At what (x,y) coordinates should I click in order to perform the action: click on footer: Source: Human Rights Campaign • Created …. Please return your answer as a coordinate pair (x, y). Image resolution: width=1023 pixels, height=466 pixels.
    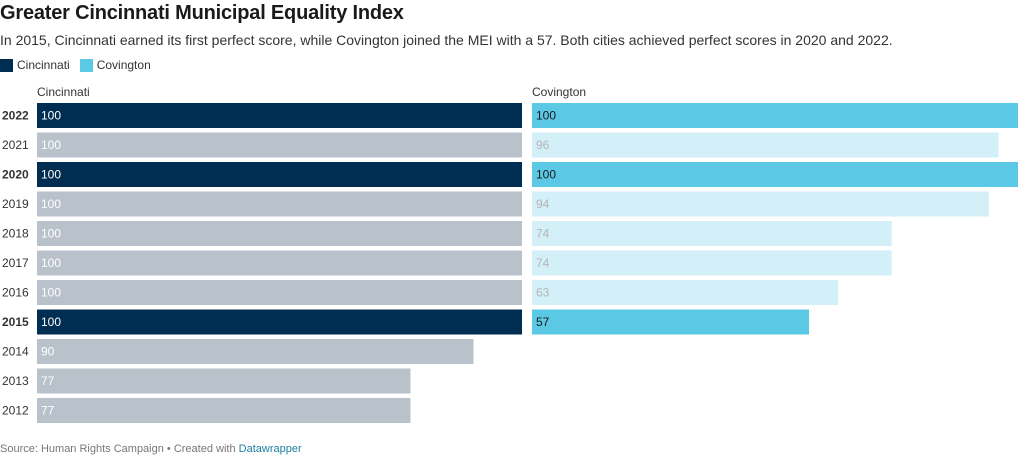
    Looking at the image, I should click on (151, 449).